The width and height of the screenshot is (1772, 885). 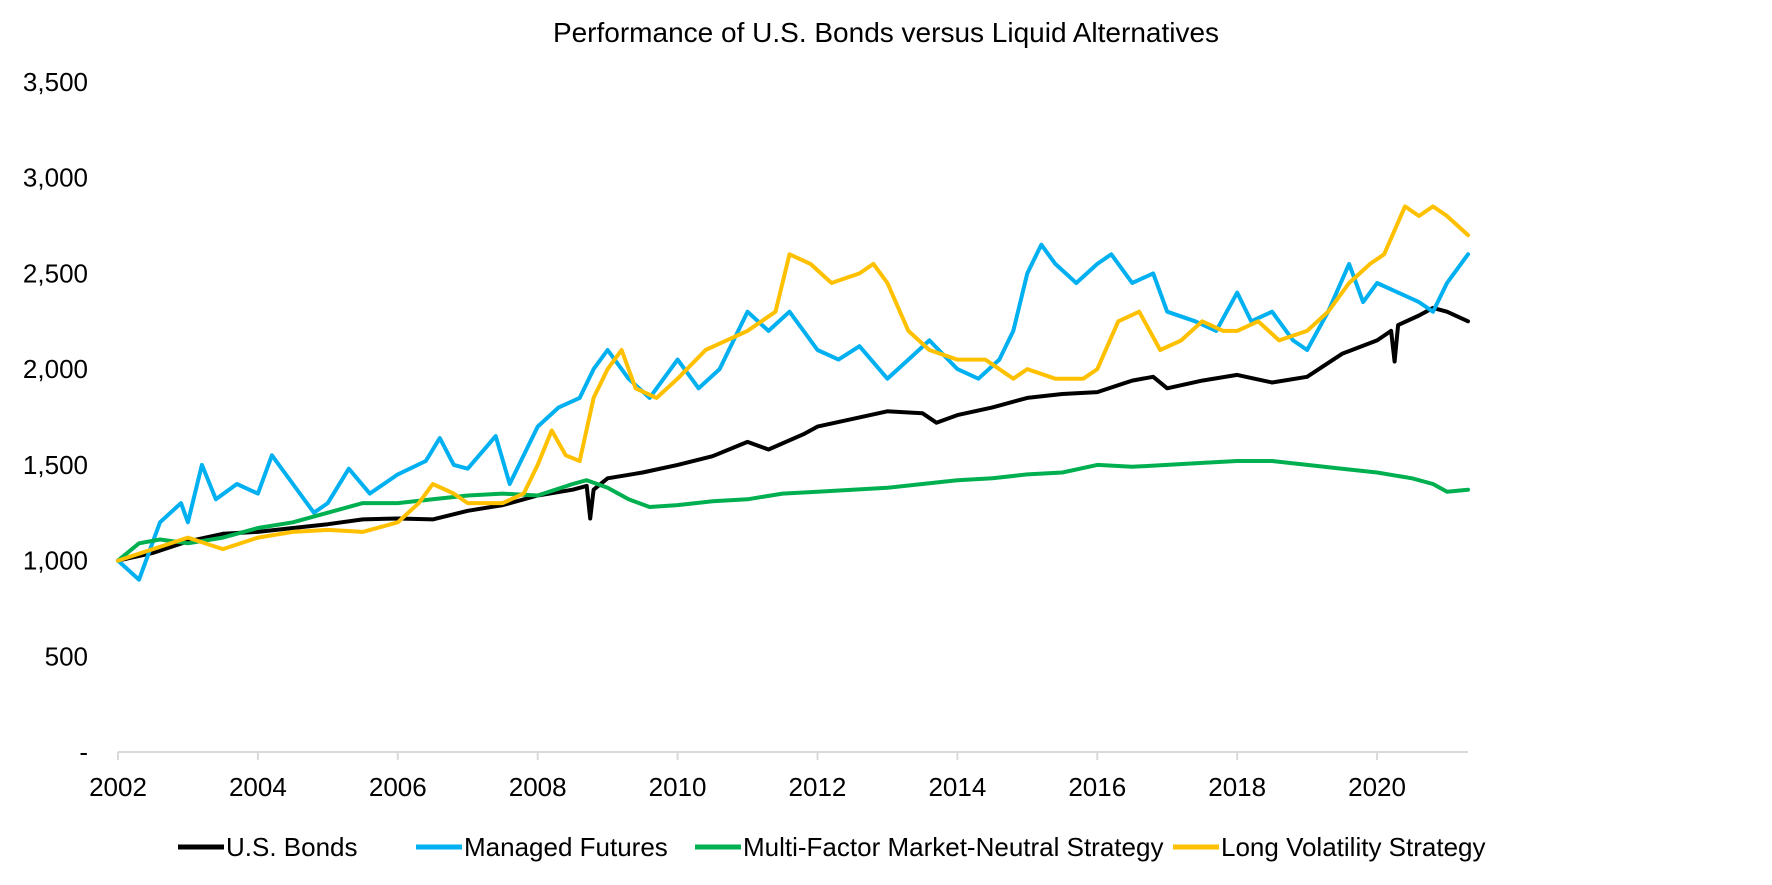 I want to click on x-tick-label: 2008, so click(x=538, y=787).